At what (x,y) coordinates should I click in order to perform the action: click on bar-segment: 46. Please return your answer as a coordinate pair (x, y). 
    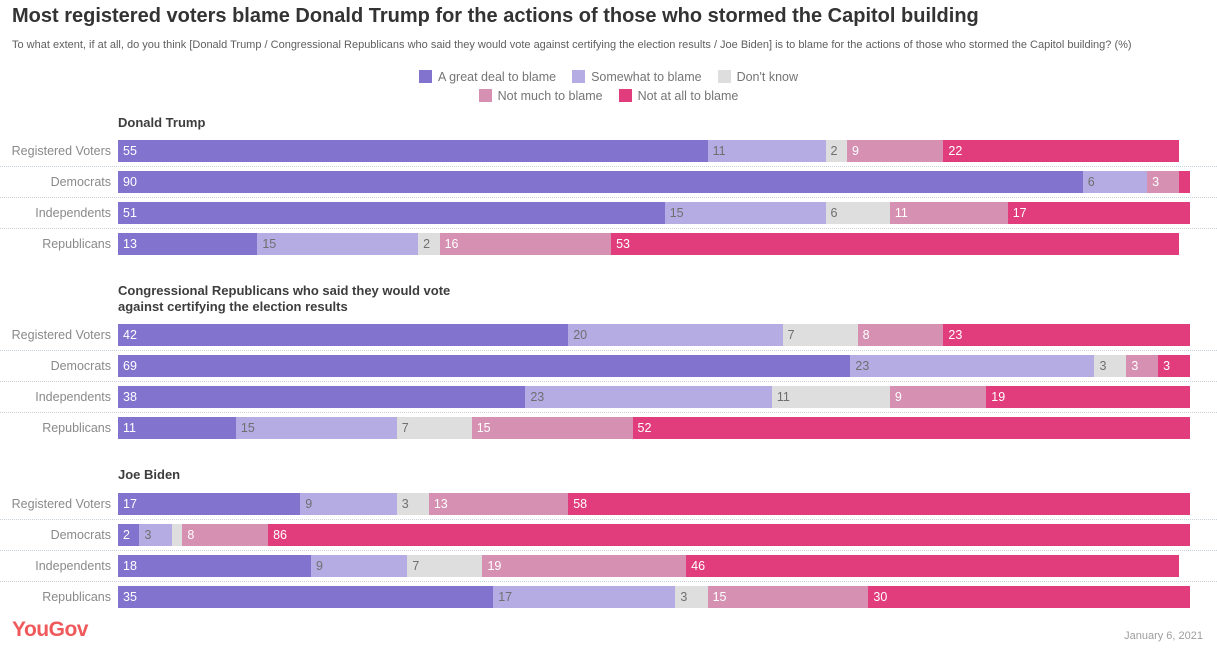
    Looking at the image, I should click on (933, 565).